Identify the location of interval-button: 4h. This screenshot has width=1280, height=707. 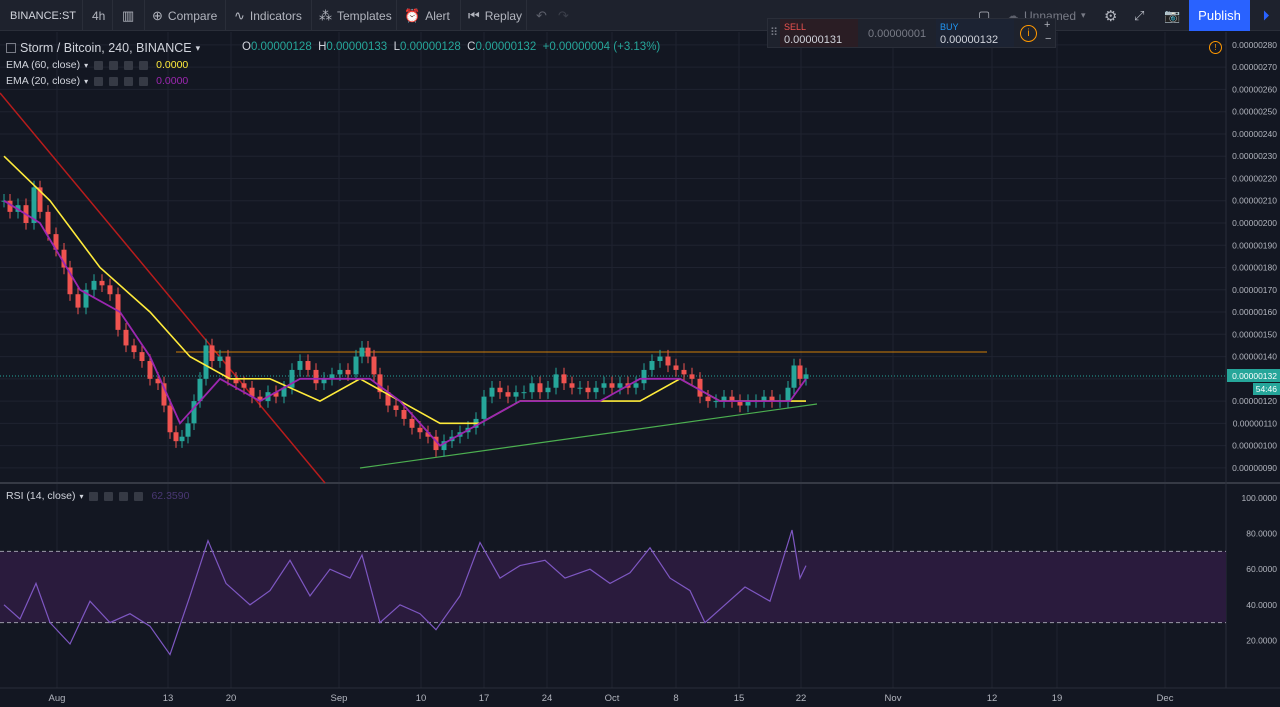
(99, 15).